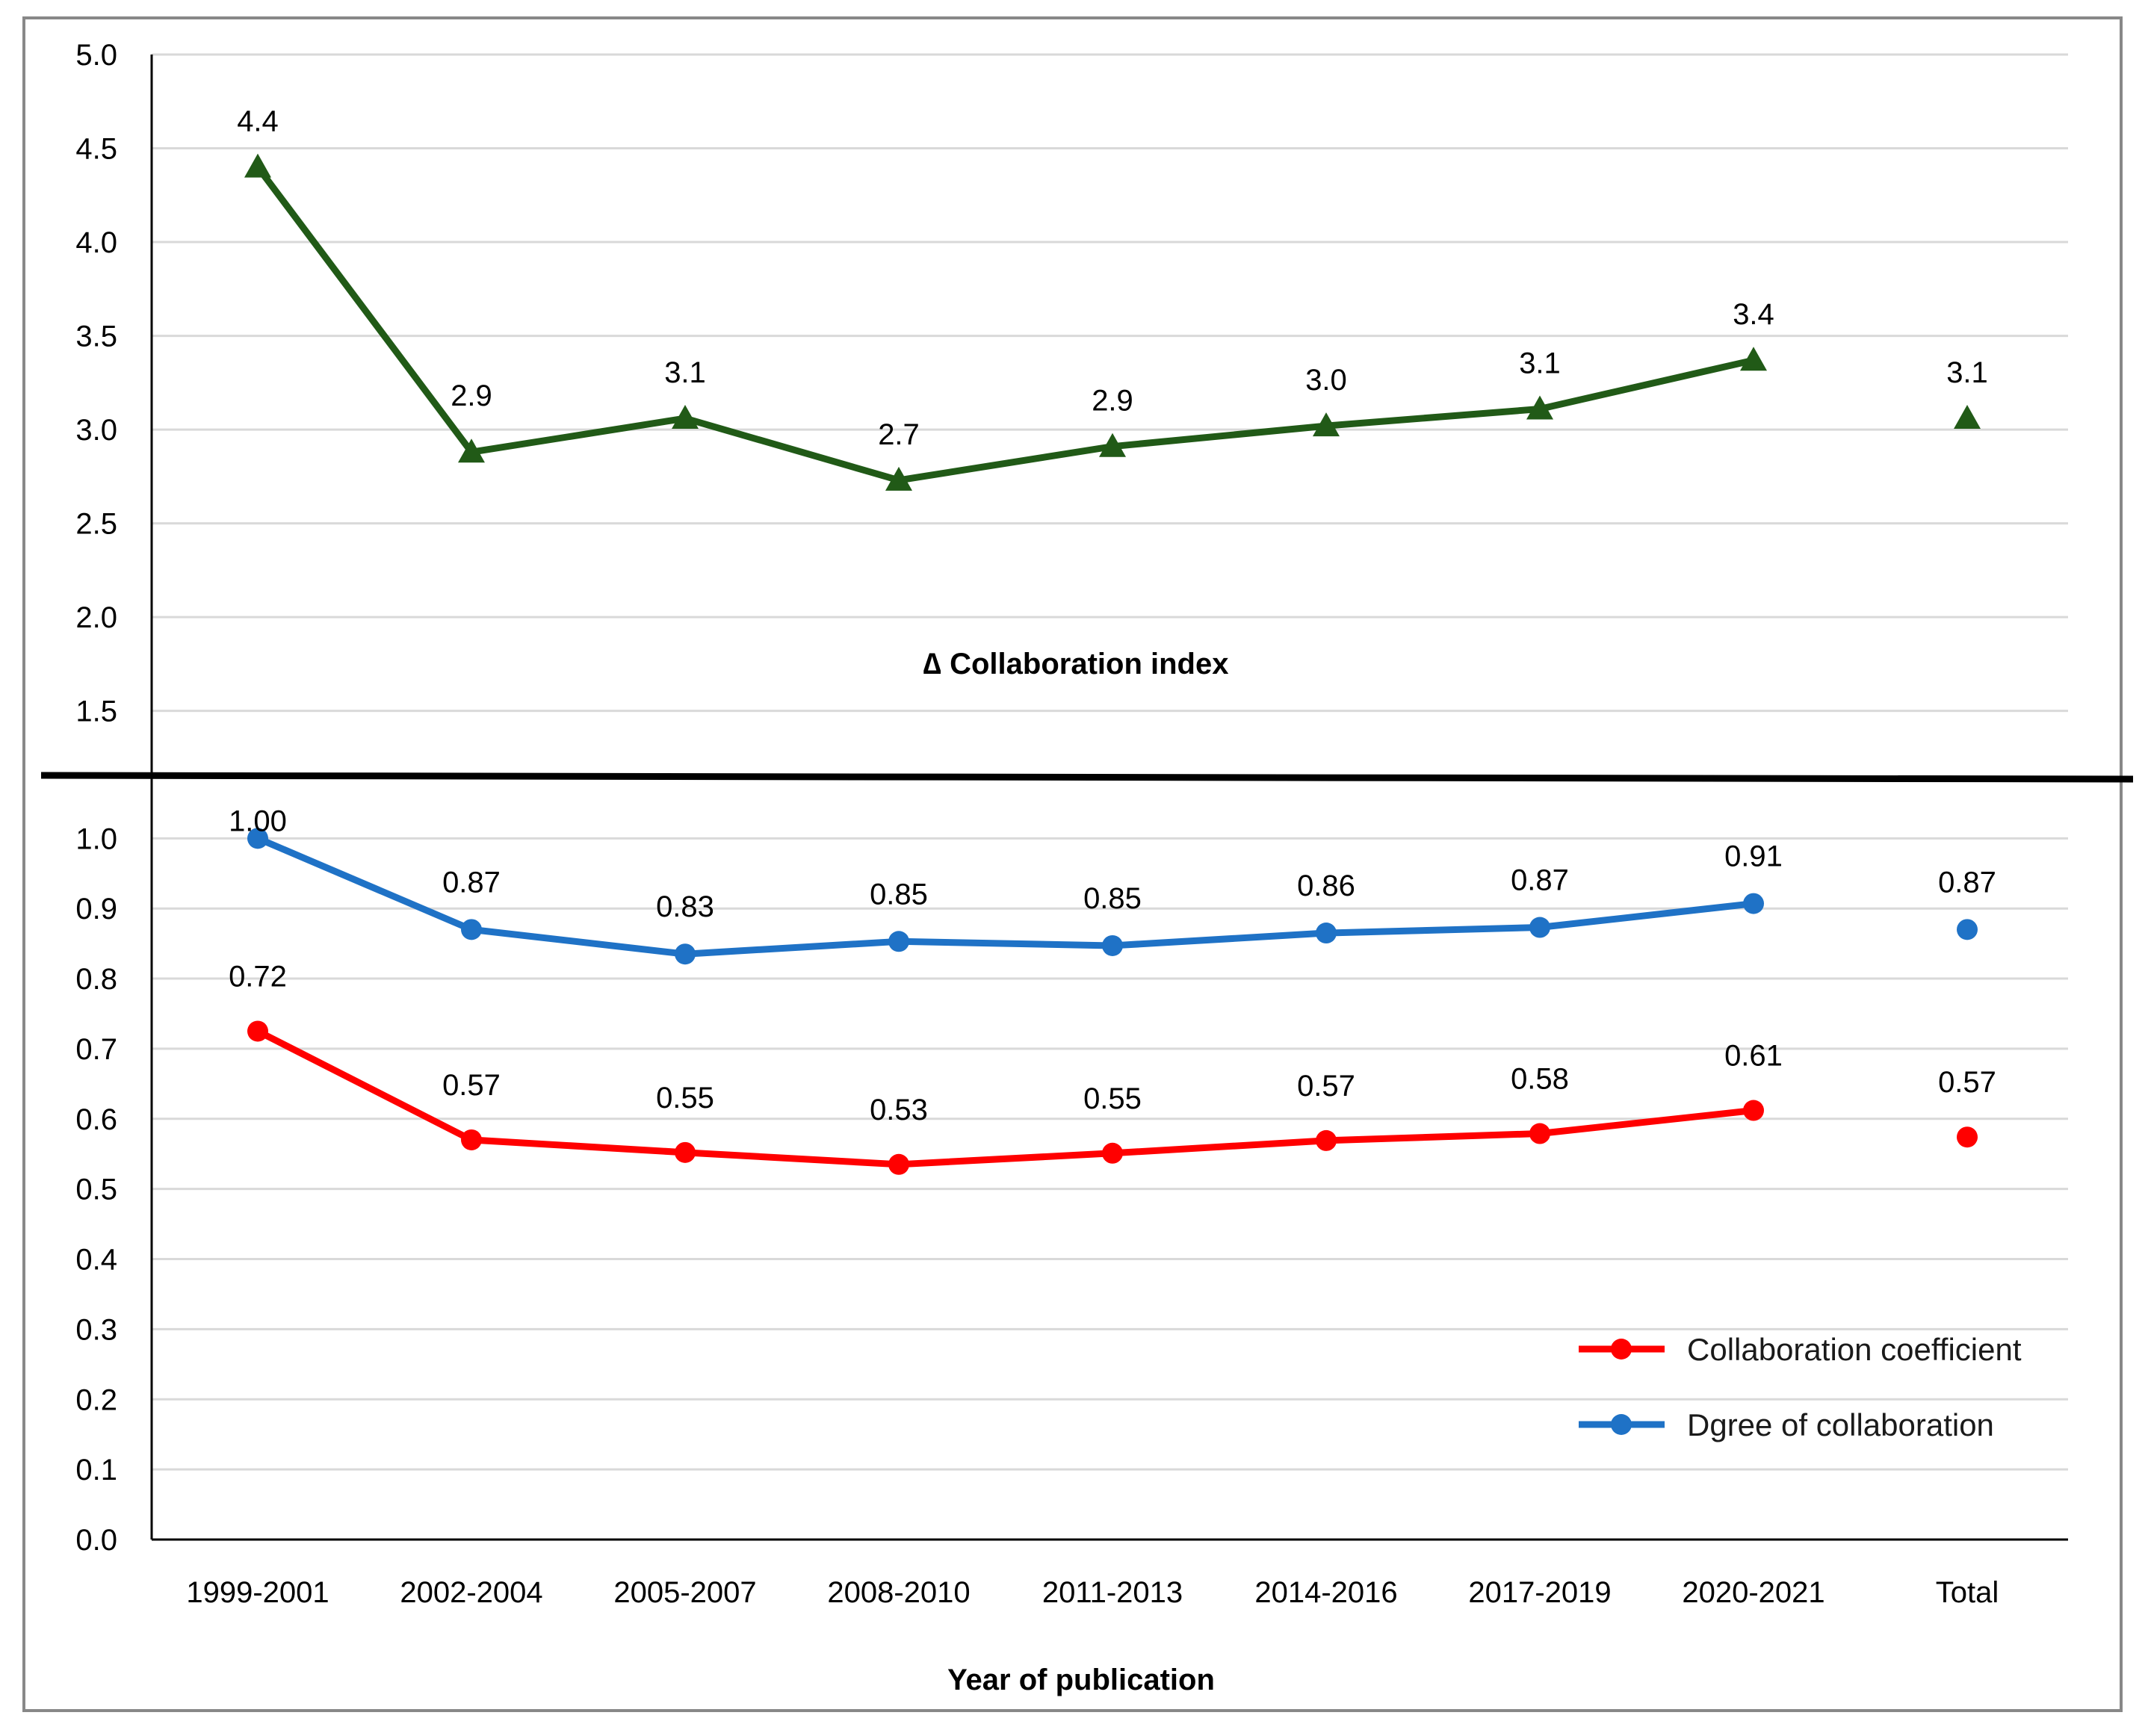 The height and width of the screenshot is (1736, 2148). What do you see at coordinates (1621, 1424) in the screenshot?
I see `legend-marker-degree-of-collaboration` at bounding box center [1621, 1424].